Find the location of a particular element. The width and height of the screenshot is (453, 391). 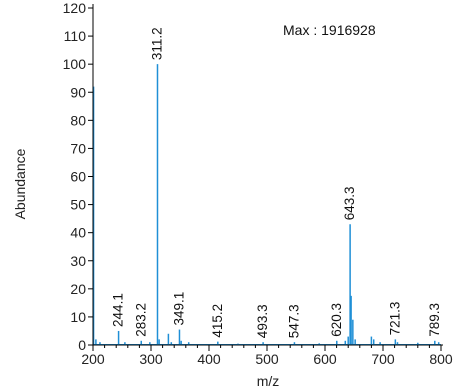

y-tick-label: 20 is located at coordinates (78, 289).